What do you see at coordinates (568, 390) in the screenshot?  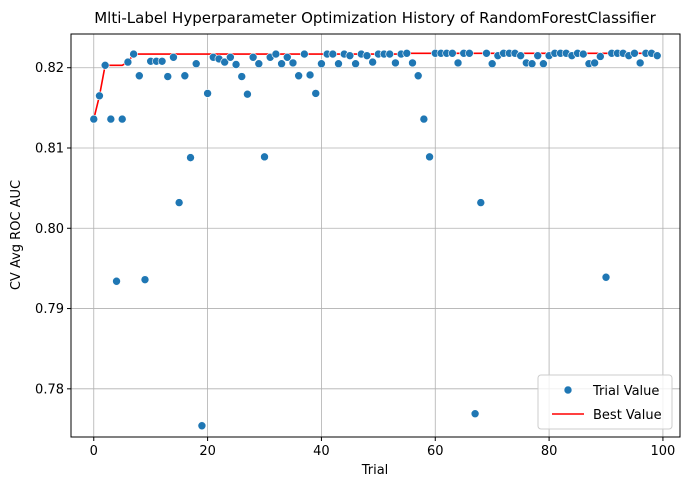 I see `legend-marker-trial-value` at bounding box center [568, 390].